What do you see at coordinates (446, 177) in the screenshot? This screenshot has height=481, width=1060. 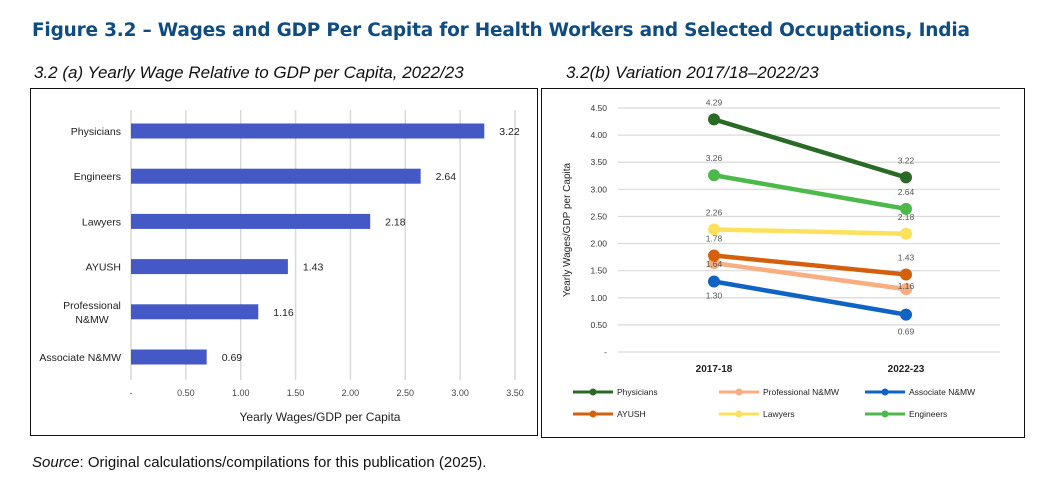 I see `bar-data-label: 2.64` at bounding box center [446, 177].